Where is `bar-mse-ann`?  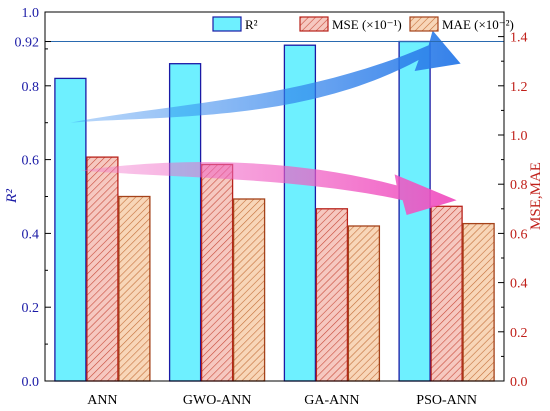 bar-mse-ann is located at coordinates (102, 269).